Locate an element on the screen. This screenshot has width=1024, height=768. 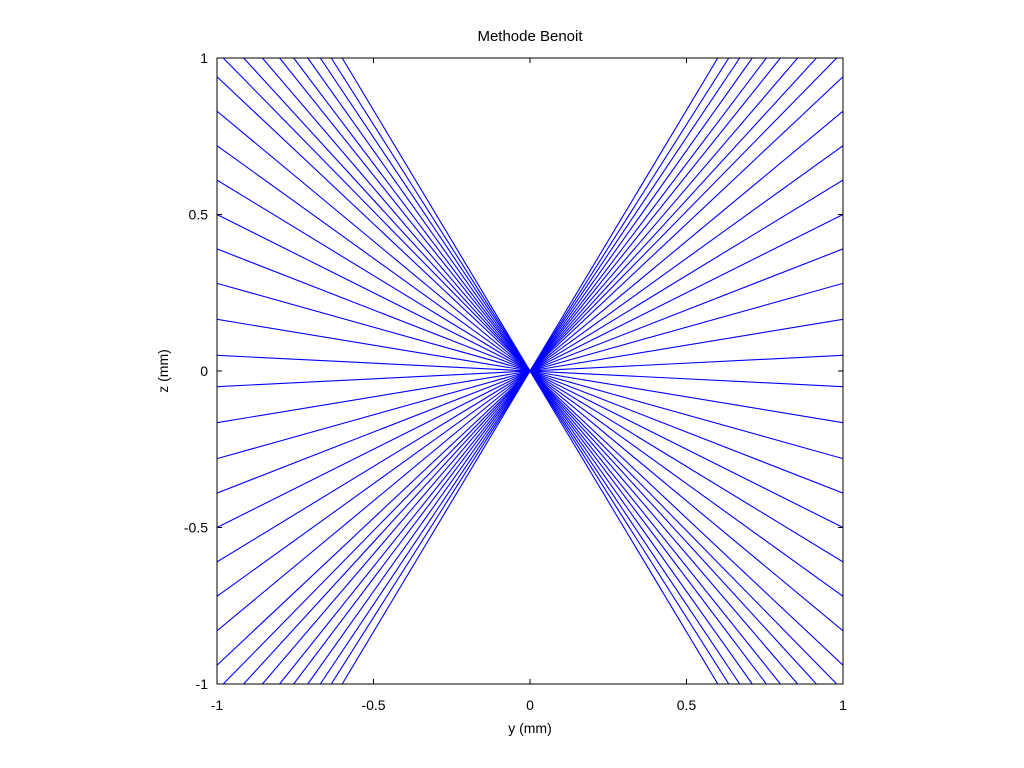
x-axis-label: y (mm) is located at coordinates (530, 728).